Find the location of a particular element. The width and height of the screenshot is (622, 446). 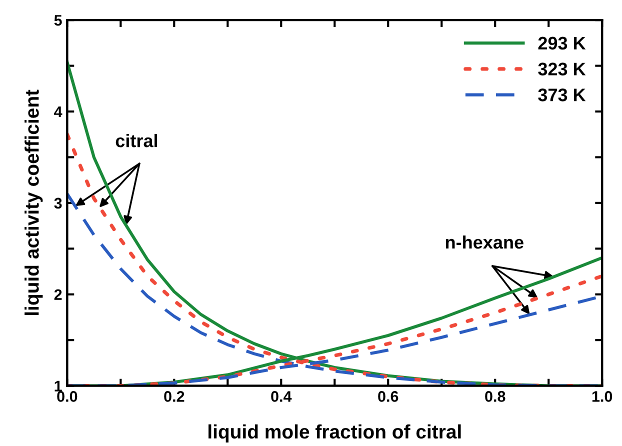

legend-label: 293 K is located at coordinates (562, 43).